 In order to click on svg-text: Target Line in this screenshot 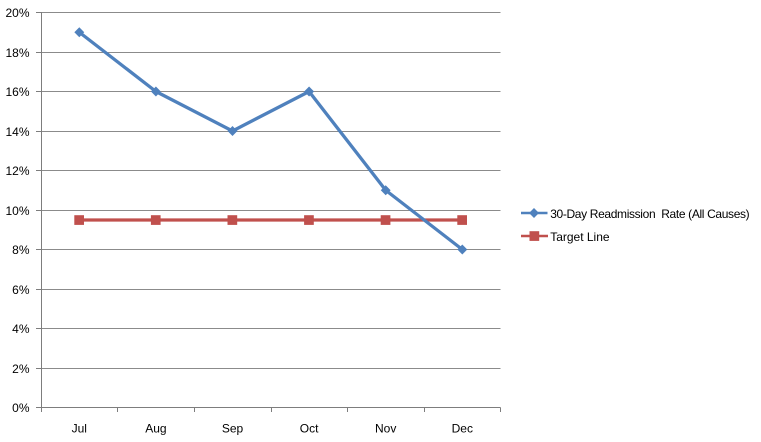, I will do `click(580, 237)`.